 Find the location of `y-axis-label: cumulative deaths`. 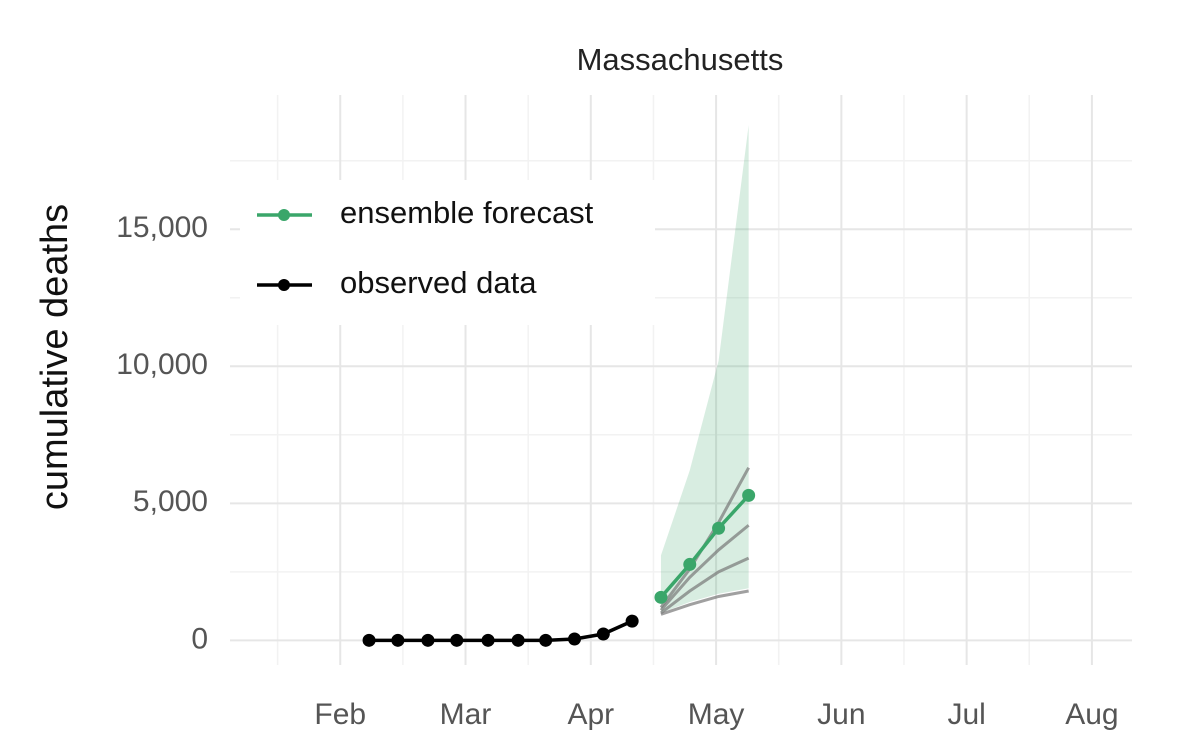

y-axis-label: cumulative deaths is located at coordinates (55, 357).